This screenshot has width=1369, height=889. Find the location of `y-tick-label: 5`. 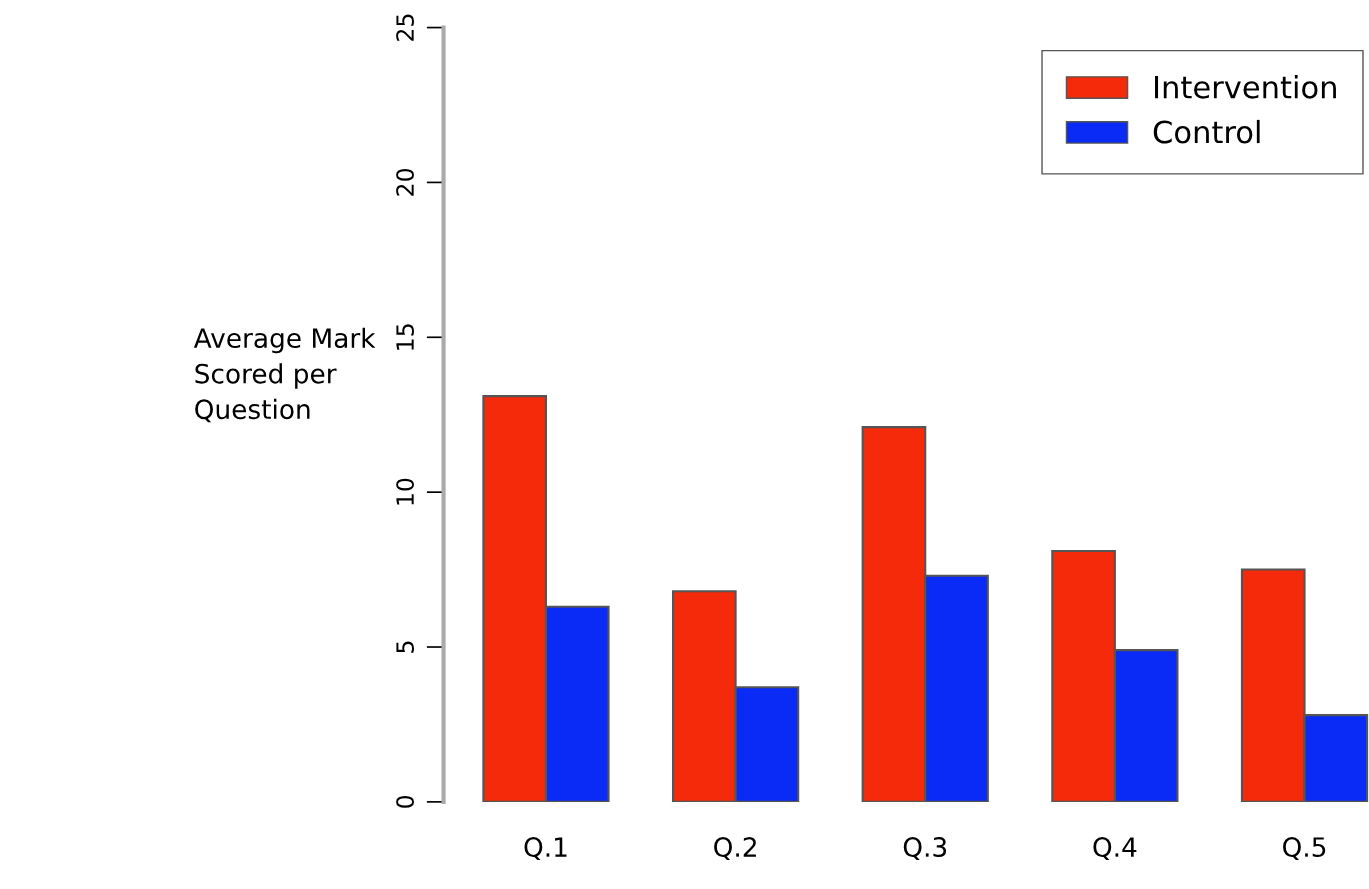

y-tick-label: 5 is located at coordinates (405, 647).